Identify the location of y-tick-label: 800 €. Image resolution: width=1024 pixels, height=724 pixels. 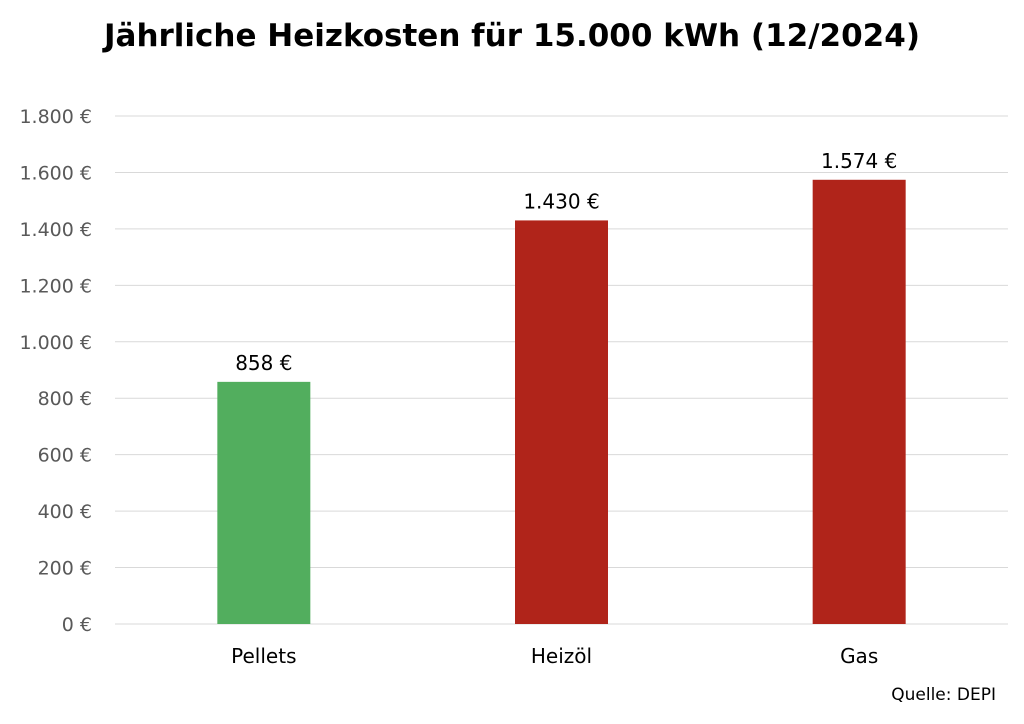
(65, 399).